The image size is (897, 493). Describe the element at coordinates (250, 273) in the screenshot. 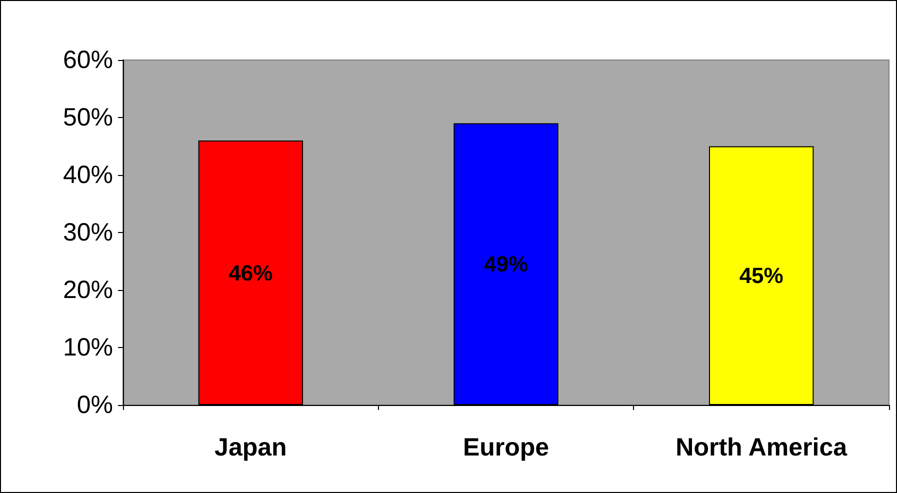

I see `data-label: 46%` at that location.